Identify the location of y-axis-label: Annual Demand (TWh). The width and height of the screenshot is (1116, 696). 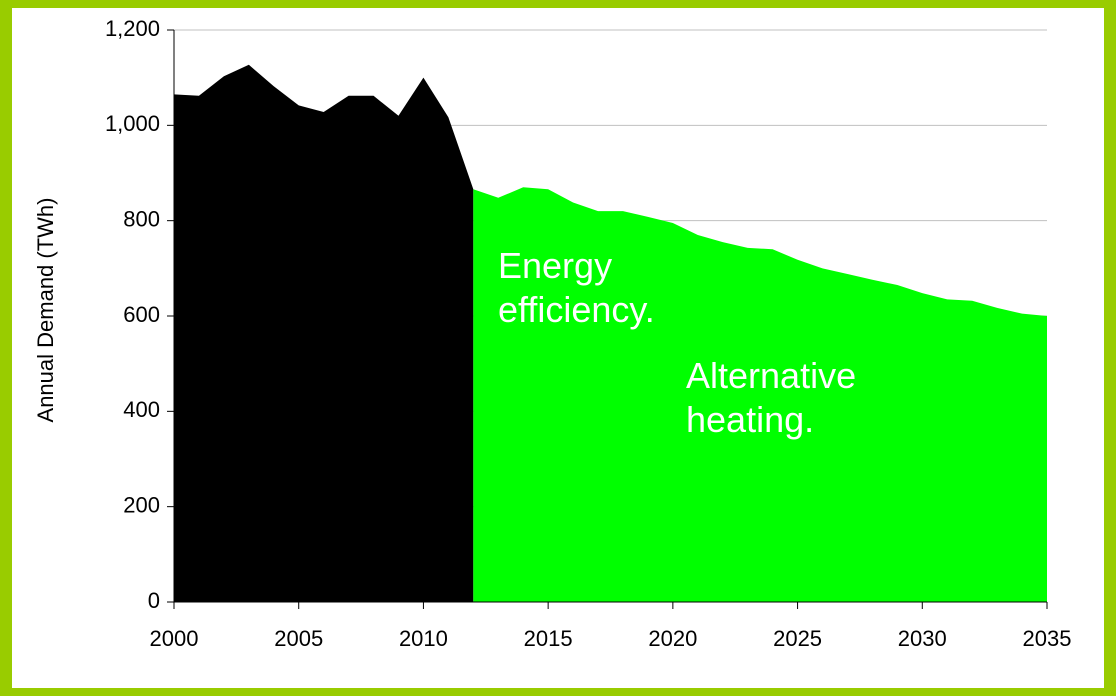
(45, 310).